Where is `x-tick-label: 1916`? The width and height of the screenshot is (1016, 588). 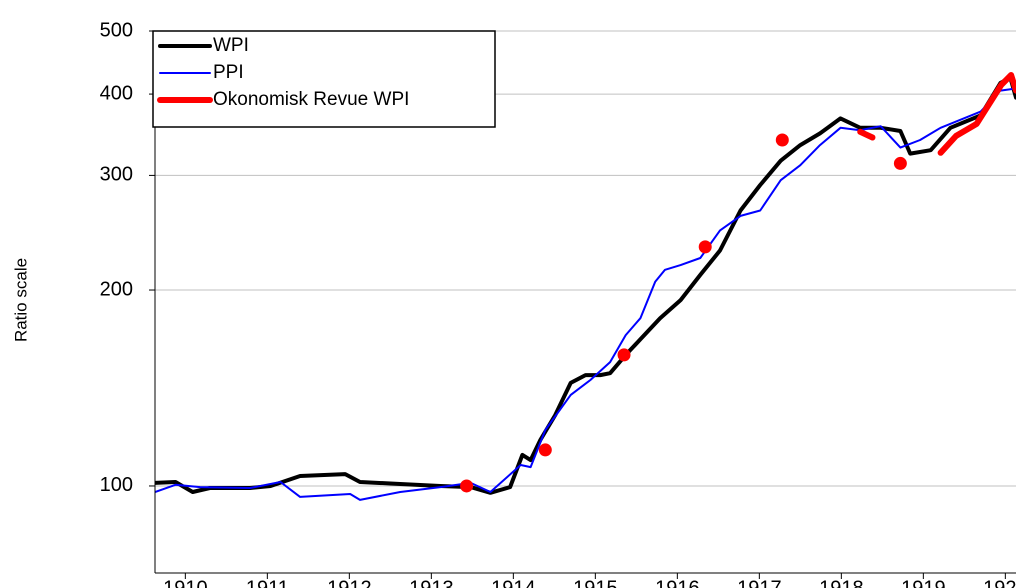 x-tick-label: 1916 is located at coordinates (677, 582).